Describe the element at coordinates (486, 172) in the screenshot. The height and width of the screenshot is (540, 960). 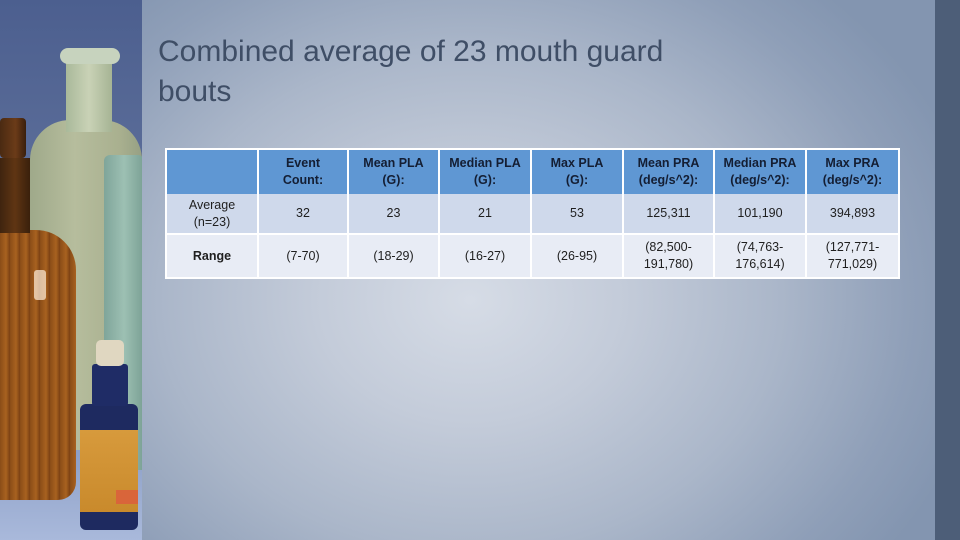
I see `header-median-pla: Median PLA (G):` at that location.